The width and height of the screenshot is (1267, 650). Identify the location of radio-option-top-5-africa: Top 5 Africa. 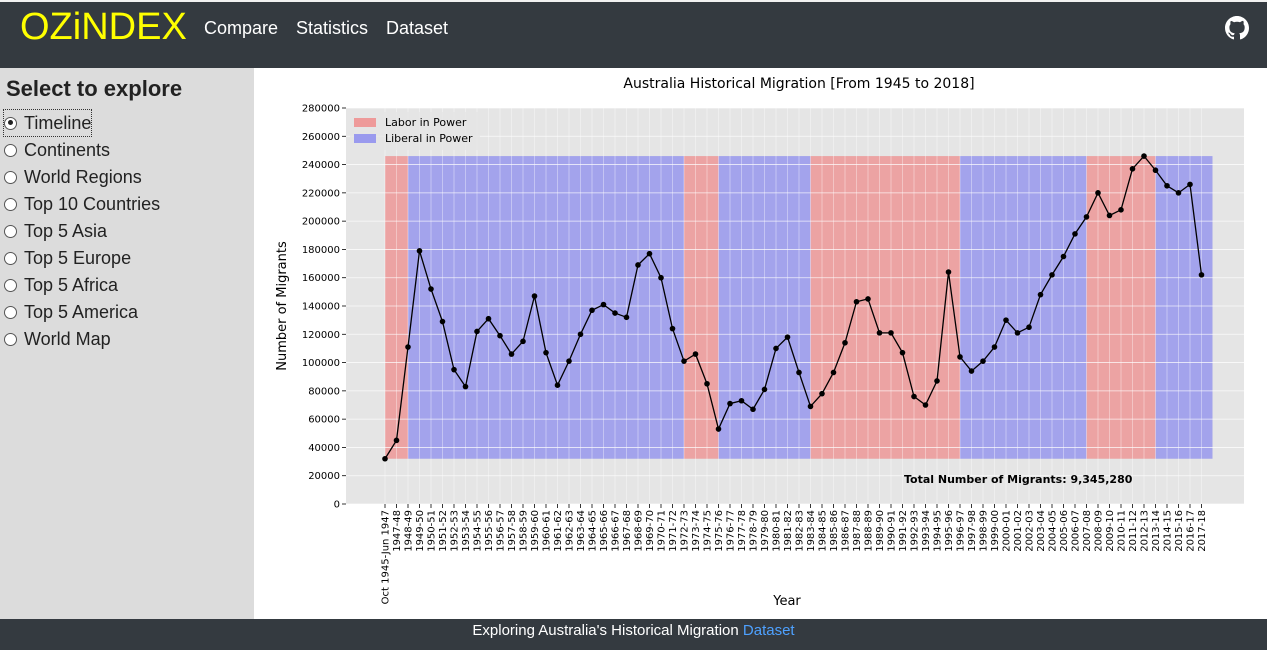
(61, 285).